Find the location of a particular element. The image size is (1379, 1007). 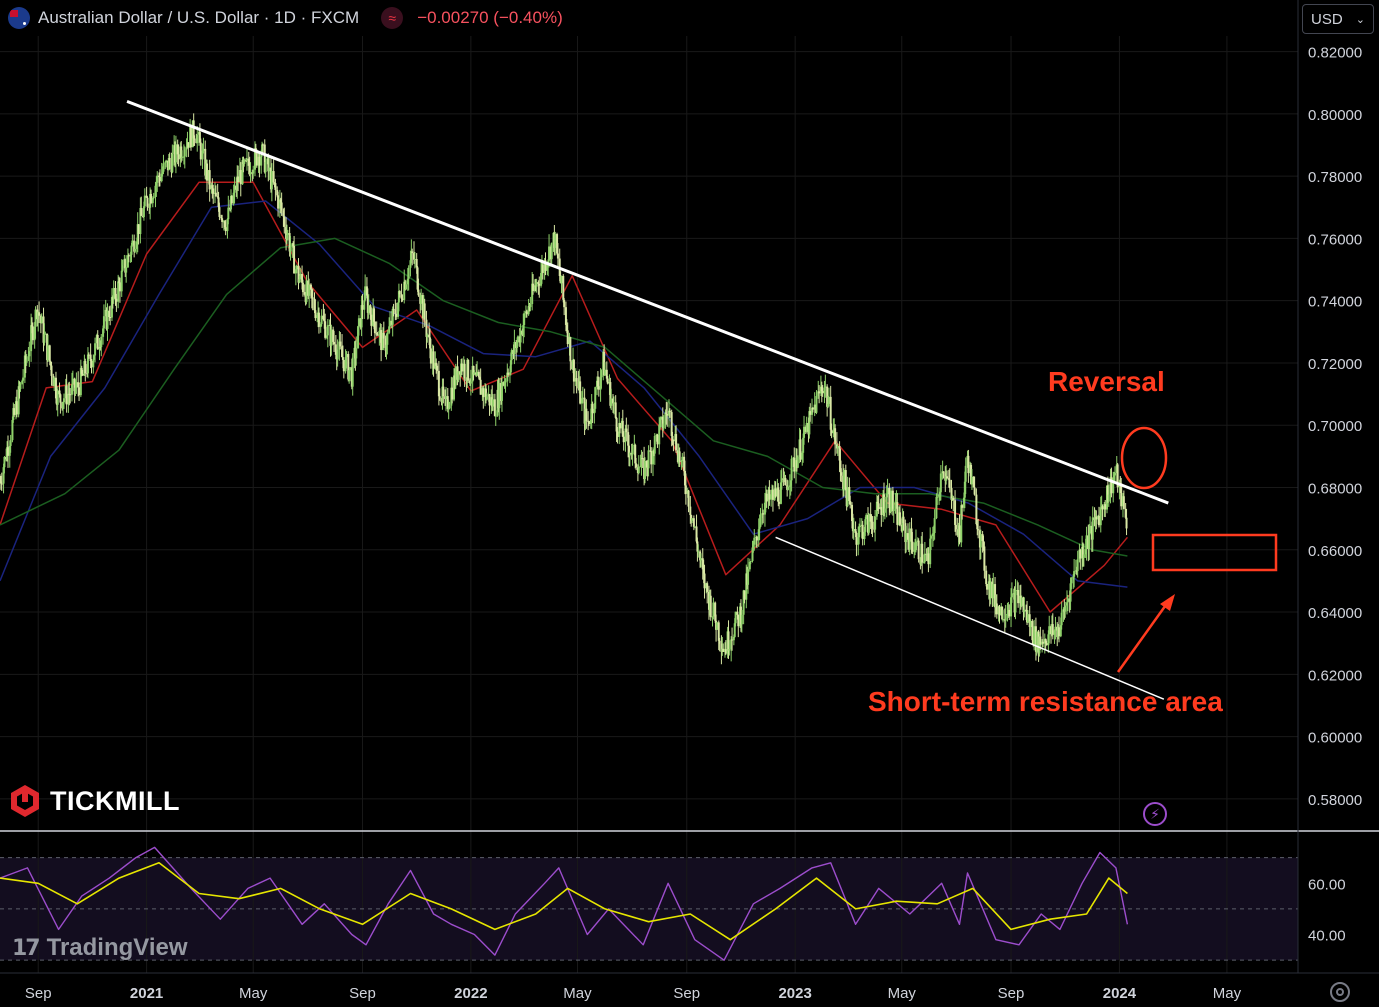

settings-gear-icon is located at coordinates (1340, 992).